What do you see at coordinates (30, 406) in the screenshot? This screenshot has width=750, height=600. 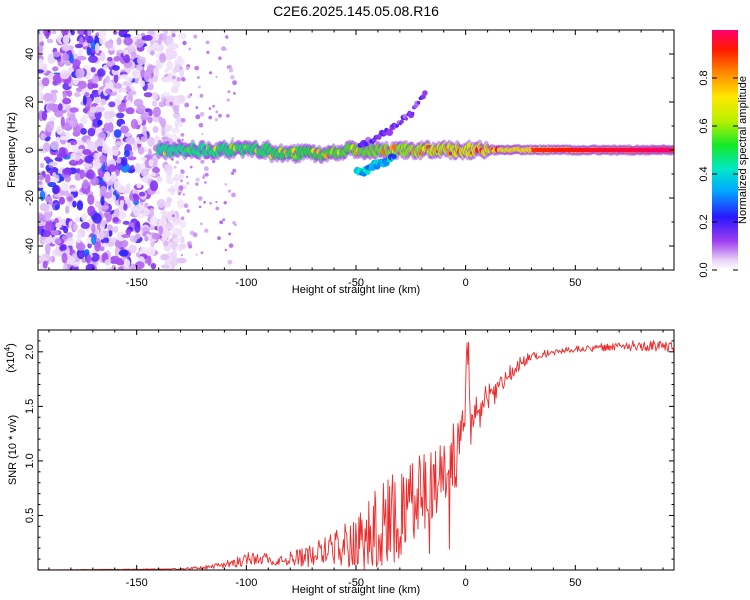 I see `y-tick-label: 1.5` at bounding box center [30, 406].